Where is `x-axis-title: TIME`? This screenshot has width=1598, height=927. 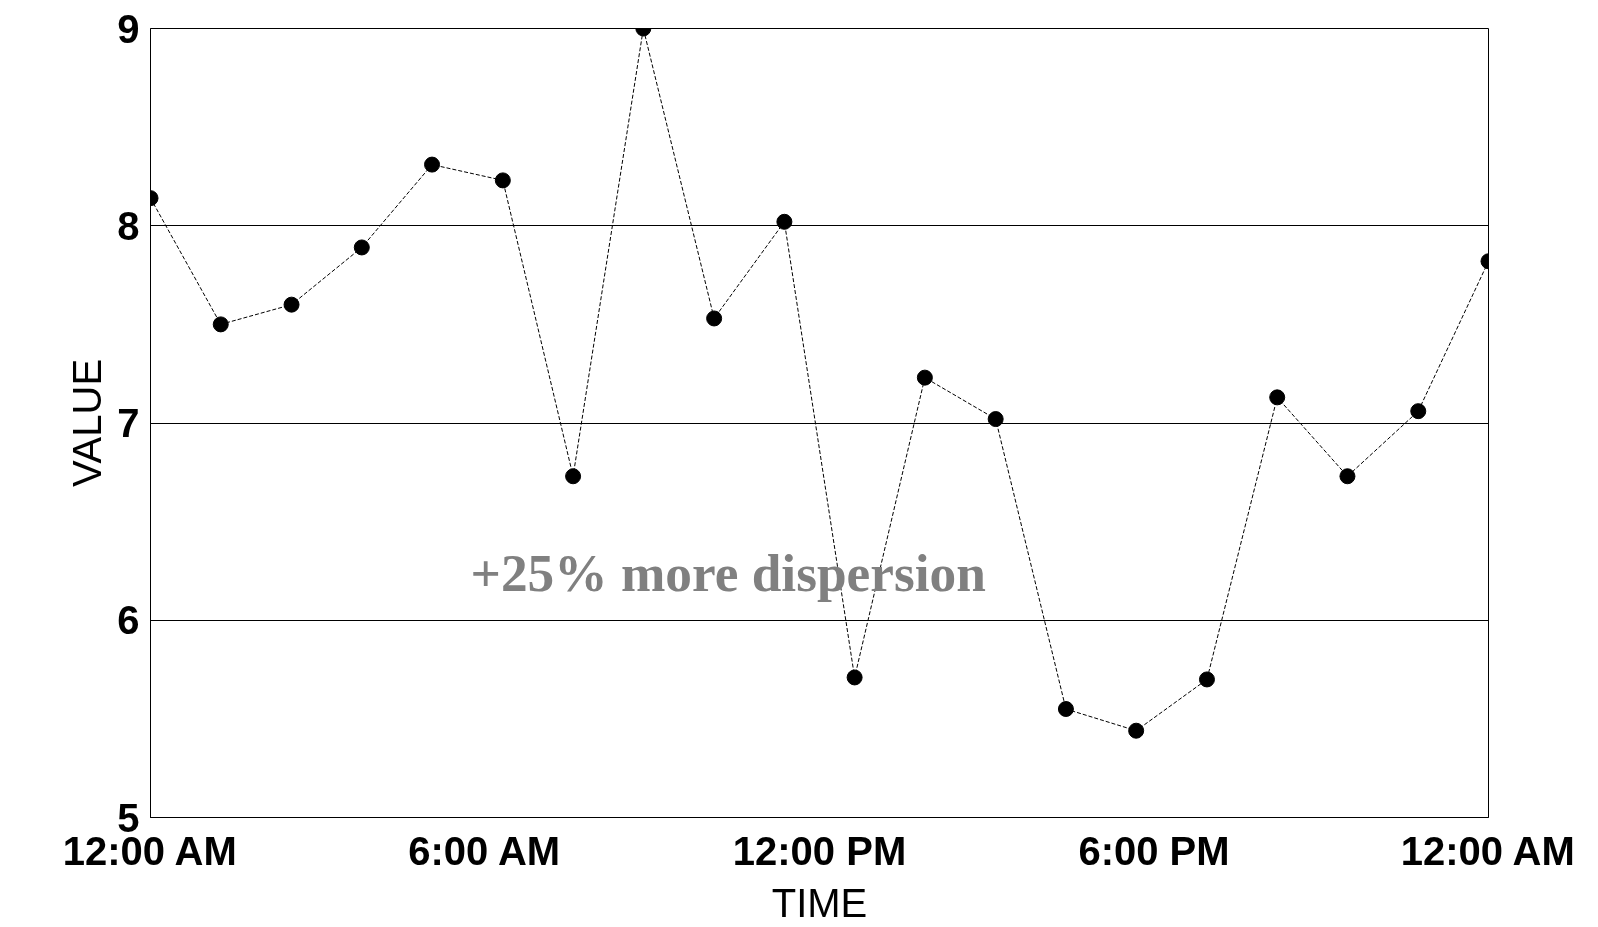 x-axis-title: TIME is located at coordinates (819, 902).